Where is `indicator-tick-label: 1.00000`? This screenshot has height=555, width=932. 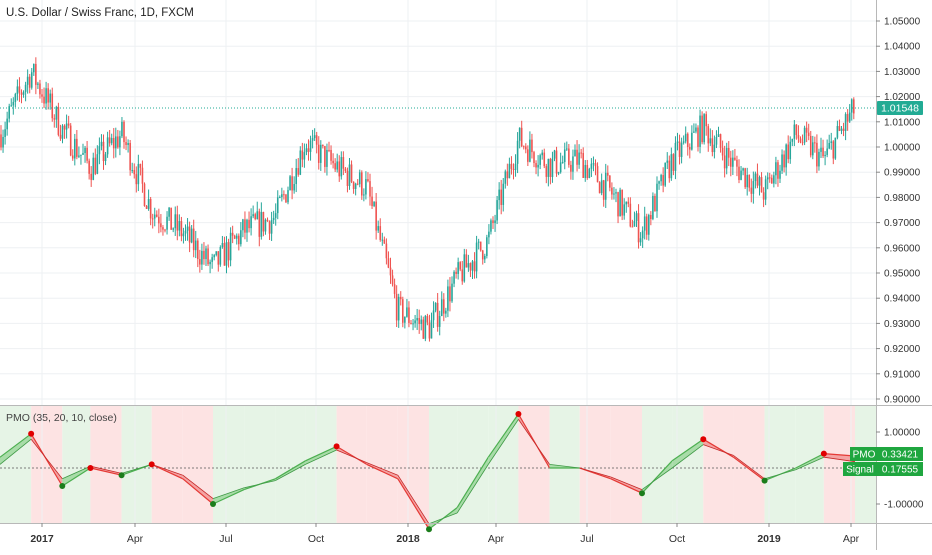
indicator-tick-label: 1.00000 is located at coordinates (902, 433).